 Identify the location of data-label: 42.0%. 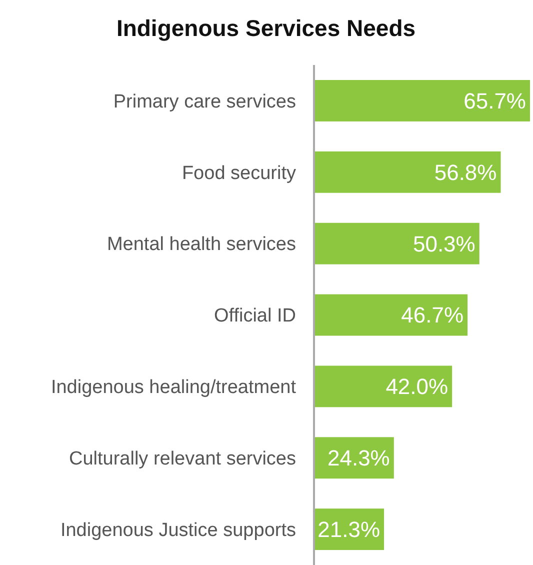
(417, 387).